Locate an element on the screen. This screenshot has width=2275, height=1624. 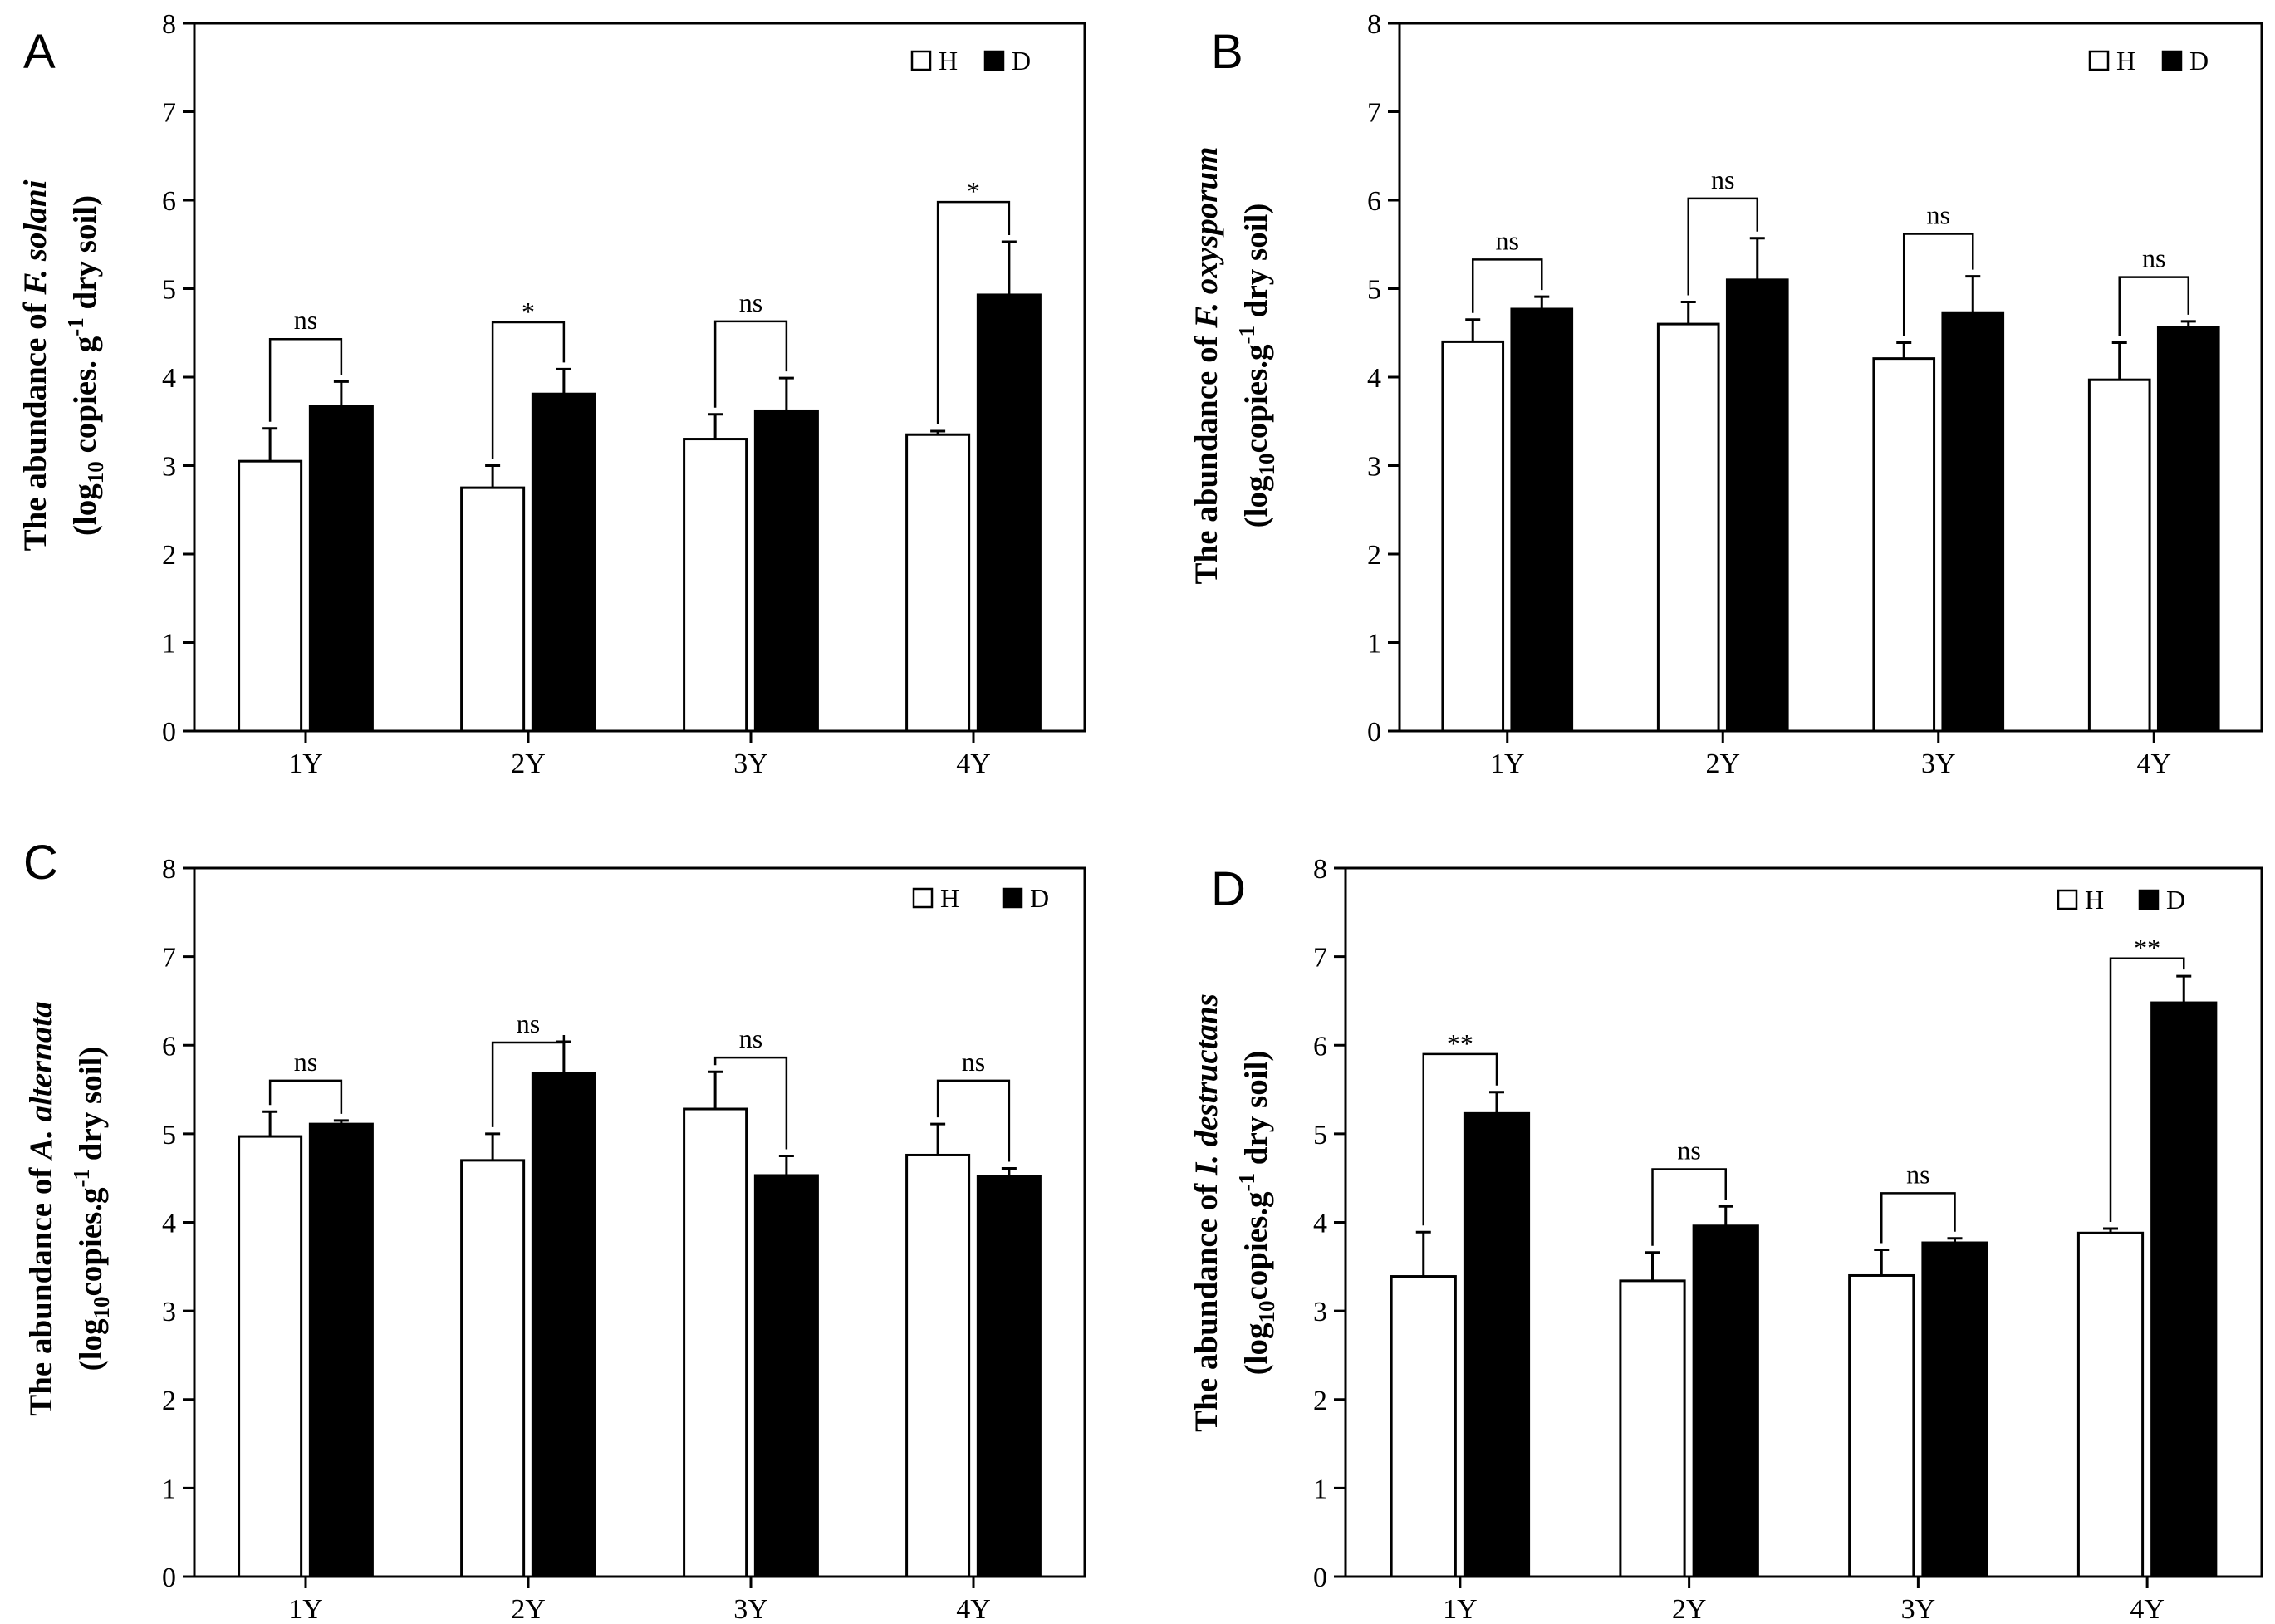
panel-letter-c: C is located at coordinates (40, 863).